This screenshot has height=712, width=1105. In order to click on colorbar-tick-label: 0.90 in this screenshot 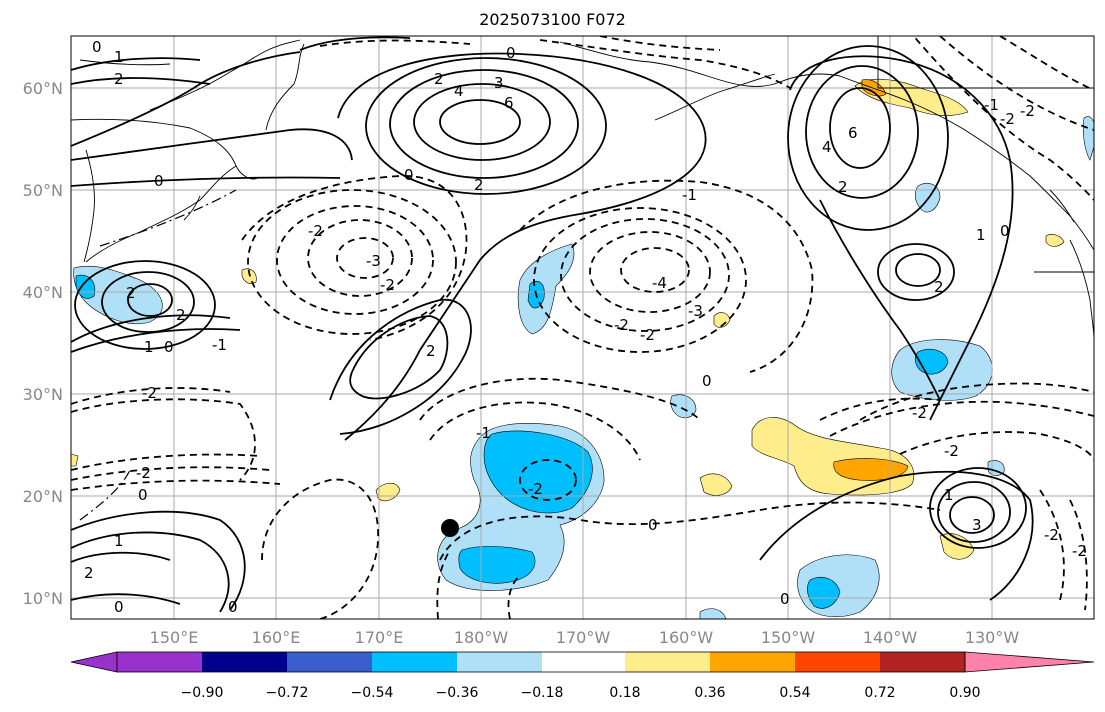, I will do `click(964, 693)`.